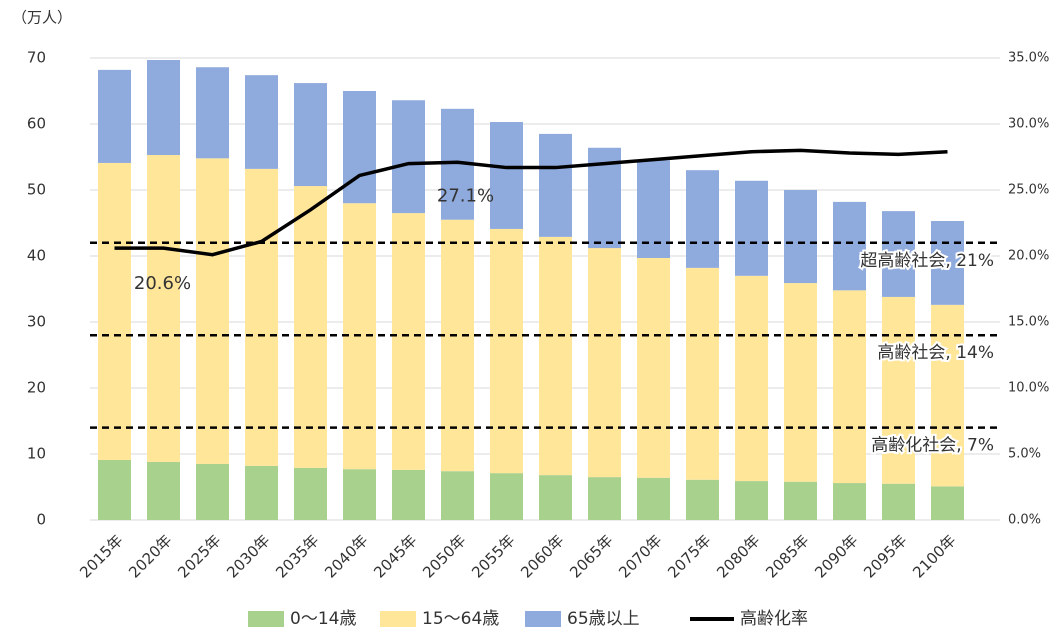 The height and width of the screenshot is (632, 1064). What do you see at coordinates (1028, 190) in the screenshot?
I see `y2-tick-label: 25.0%` at bounding box center [1028, 190].